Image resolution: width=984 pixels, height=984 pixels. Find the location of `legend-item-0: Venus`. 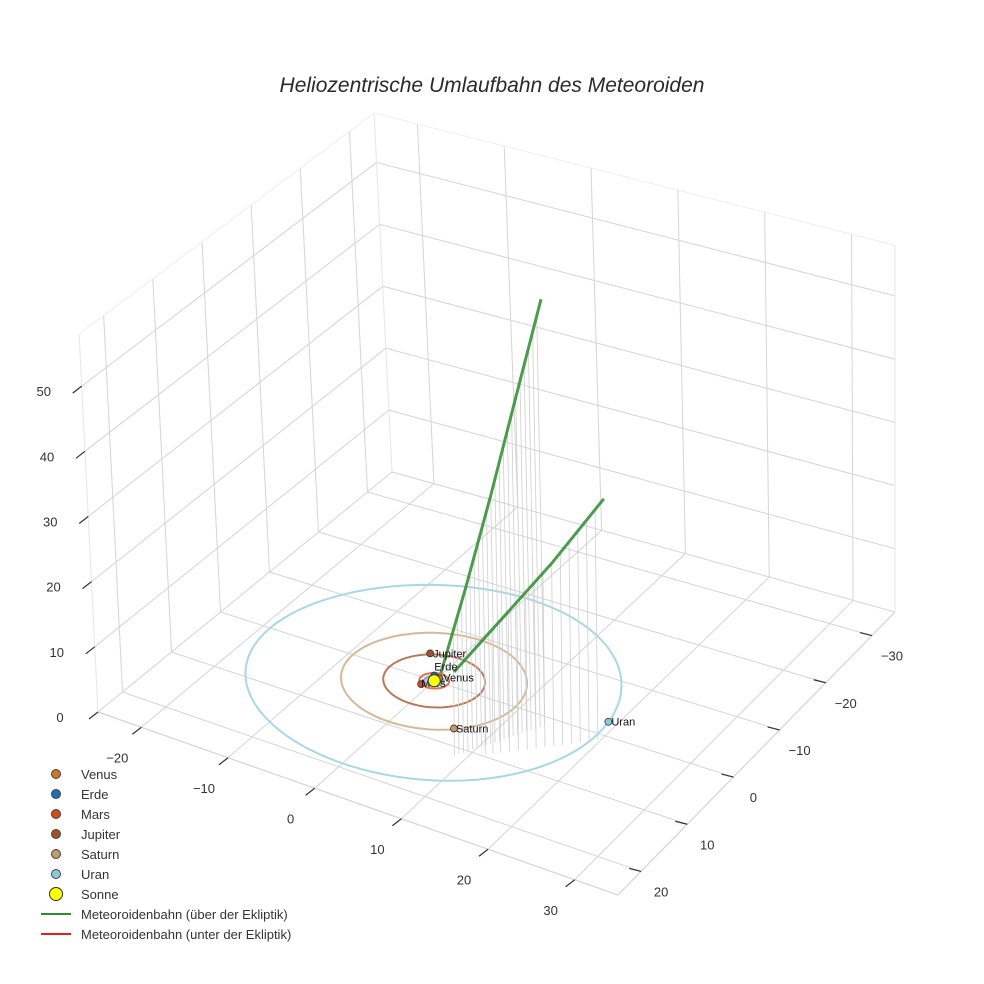

legend-item-0: Venus is located at coordinates (165, 774).